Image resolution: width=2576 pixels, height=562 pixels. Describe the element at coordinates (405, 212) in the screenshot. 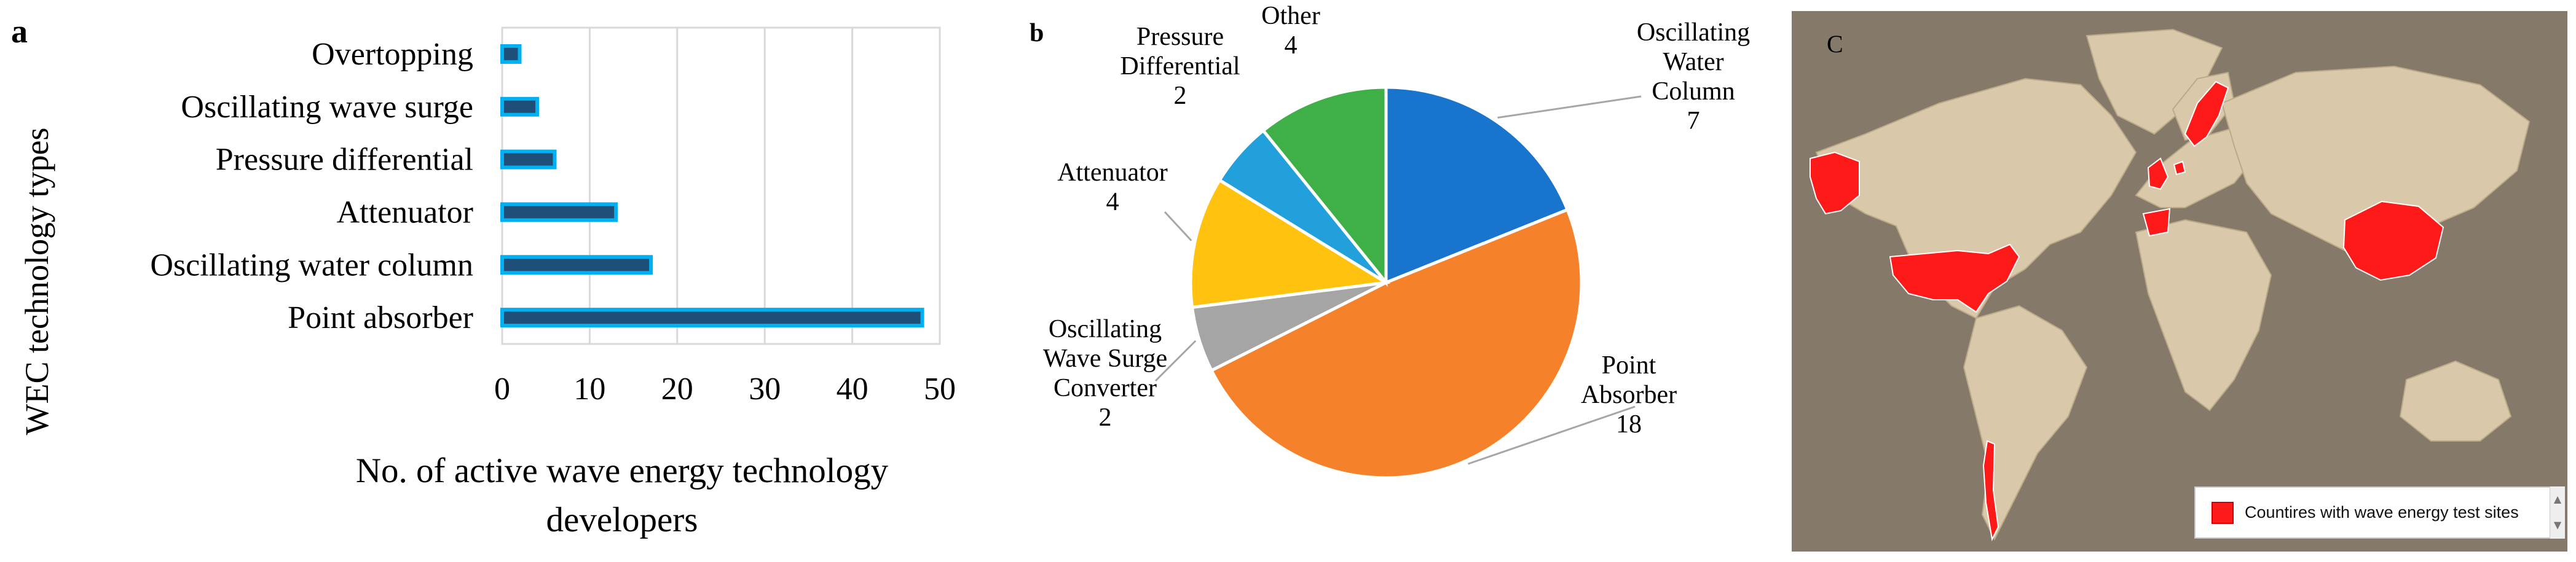

I see `category-label: Attenuator` at that location.